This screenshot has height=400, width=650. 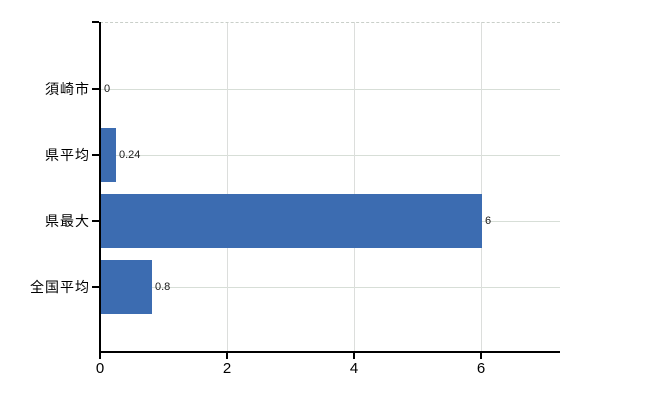 I want to click on category-label: 全国平均, so click(x=60, y=287).